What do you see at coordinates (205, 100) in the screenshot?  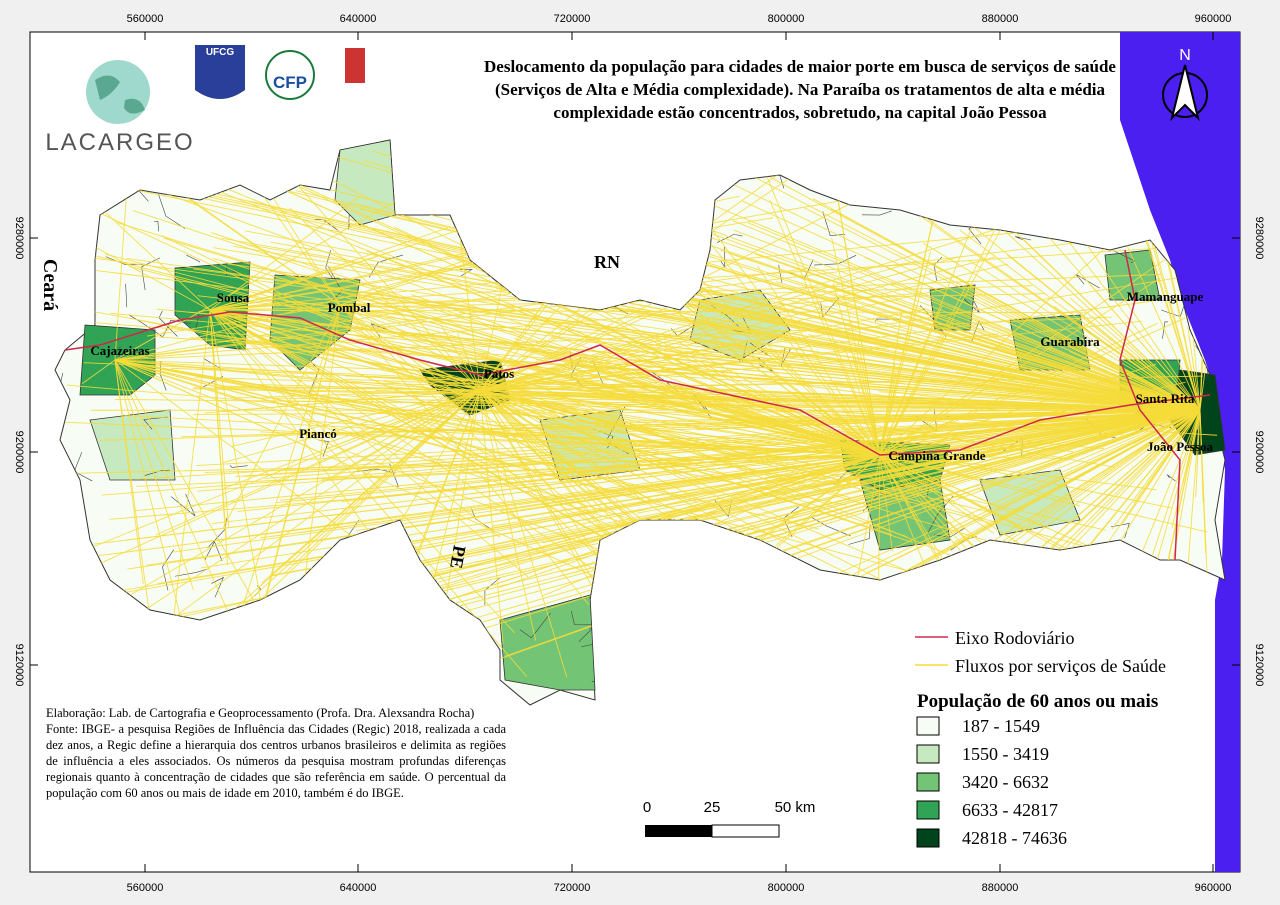 I see `logos: LACARGEO UFCG CFP` at bounding box center [205, 100].